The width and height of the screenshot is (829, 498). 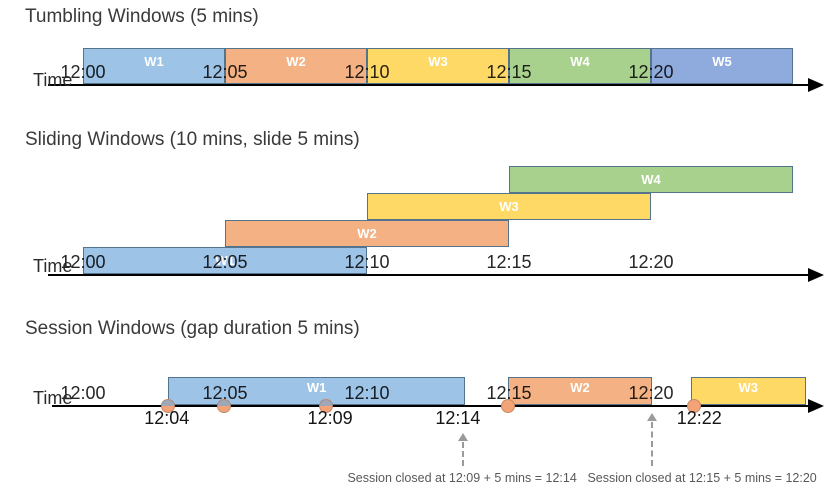 I want to click on event-time-label: 12:04, so click(x=167, y=418).